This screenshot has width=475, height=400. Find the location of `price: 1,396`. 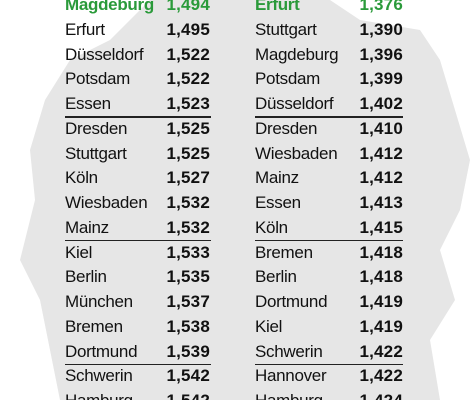

price: 1,396 is located at coordinates (381, 54).